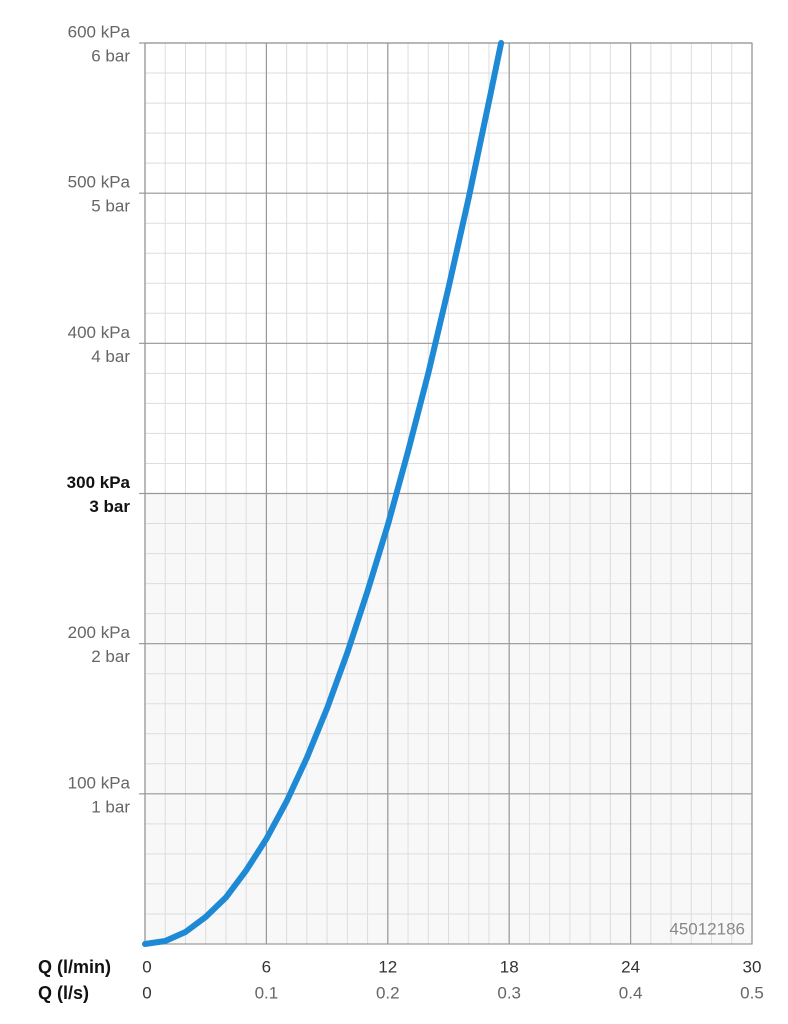 The width and height of the screenshot is (788, 1024). I want to click on x2-tick-label: 0.3, so click(509, 992).